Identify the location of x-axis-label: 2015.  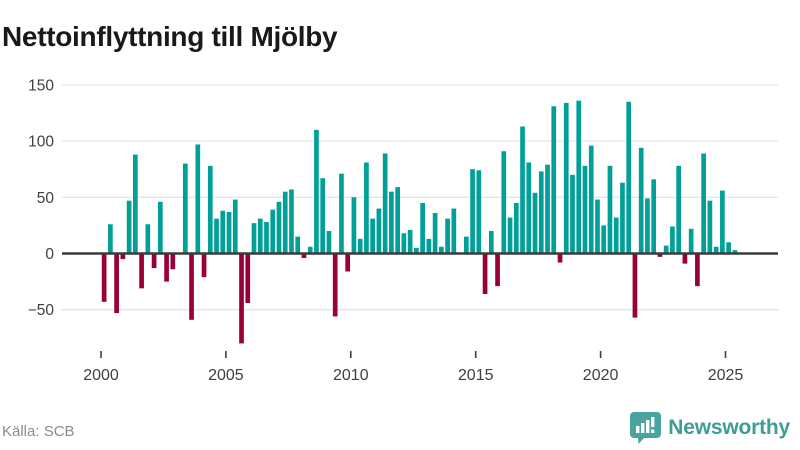
(476, 375).